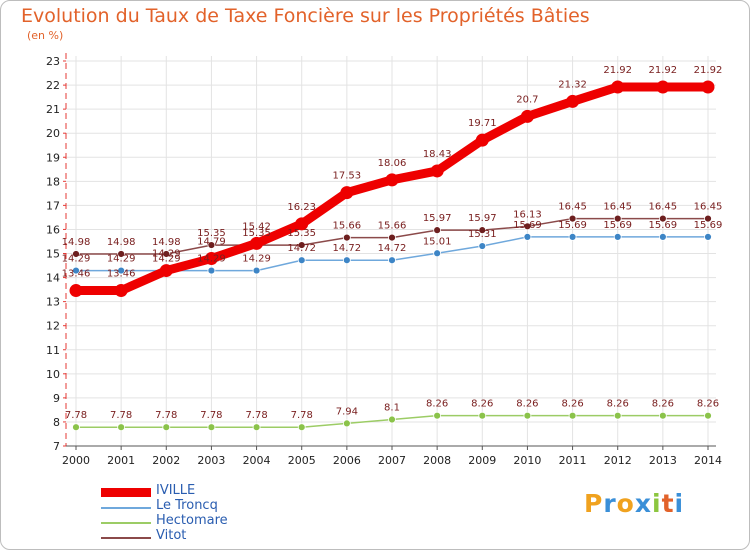  What do you see at coordinates (166, 460) in the screenshot?
I see `x-tick-label: 2002` at bounding box center [166, 460].